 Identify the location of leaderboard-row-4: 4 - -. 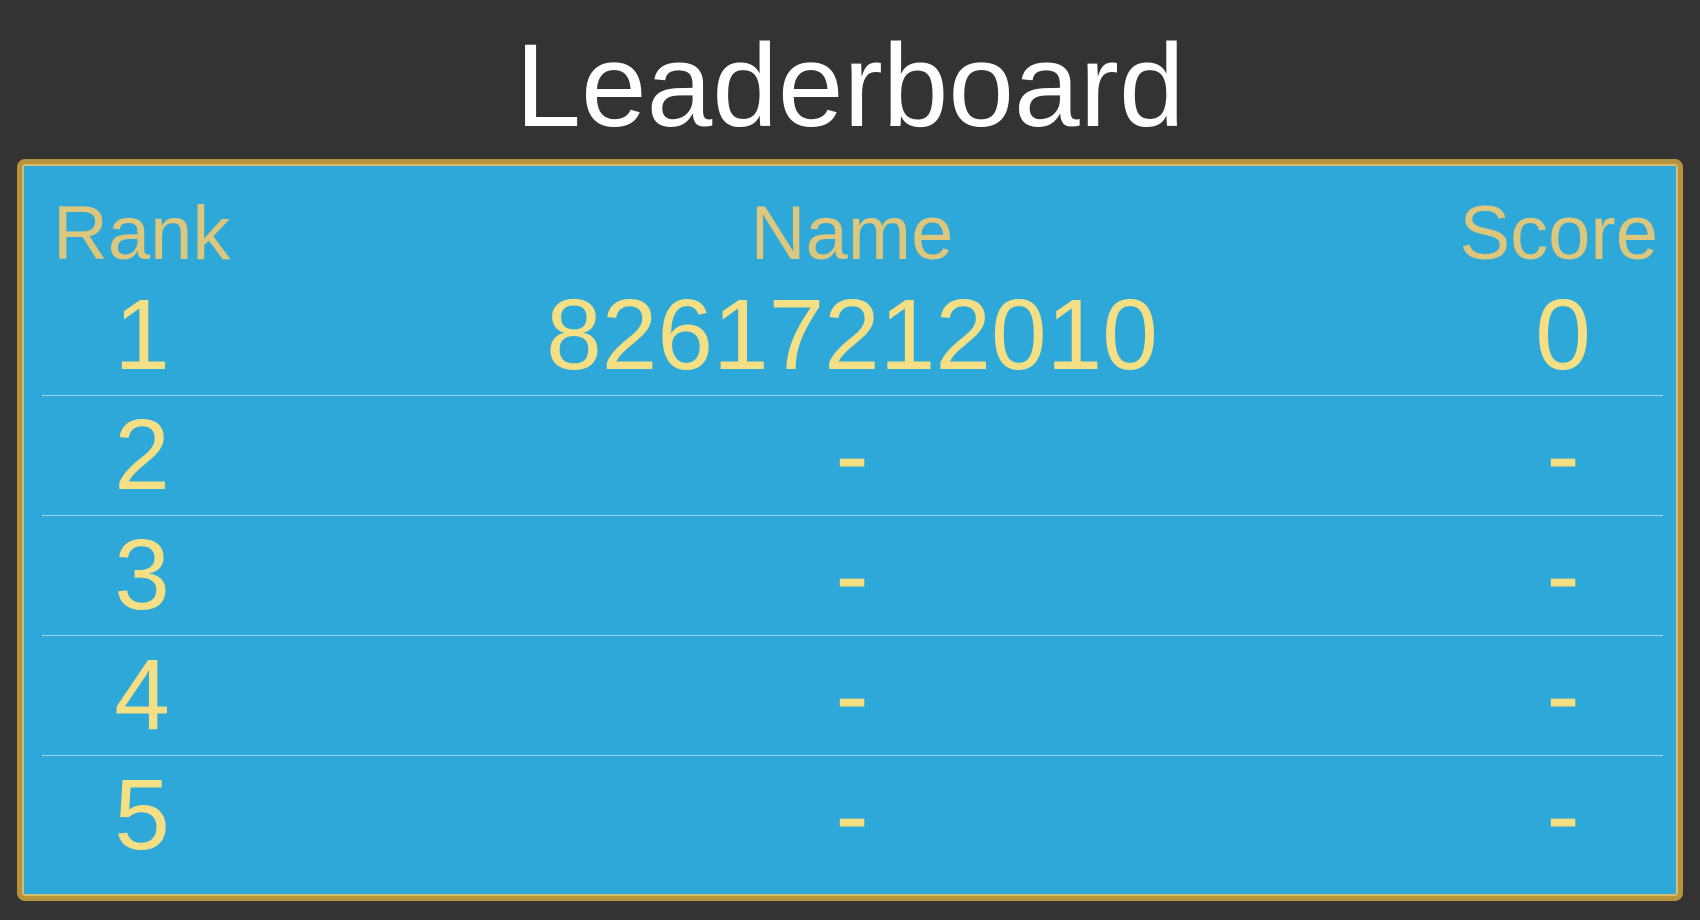
(852, 696).